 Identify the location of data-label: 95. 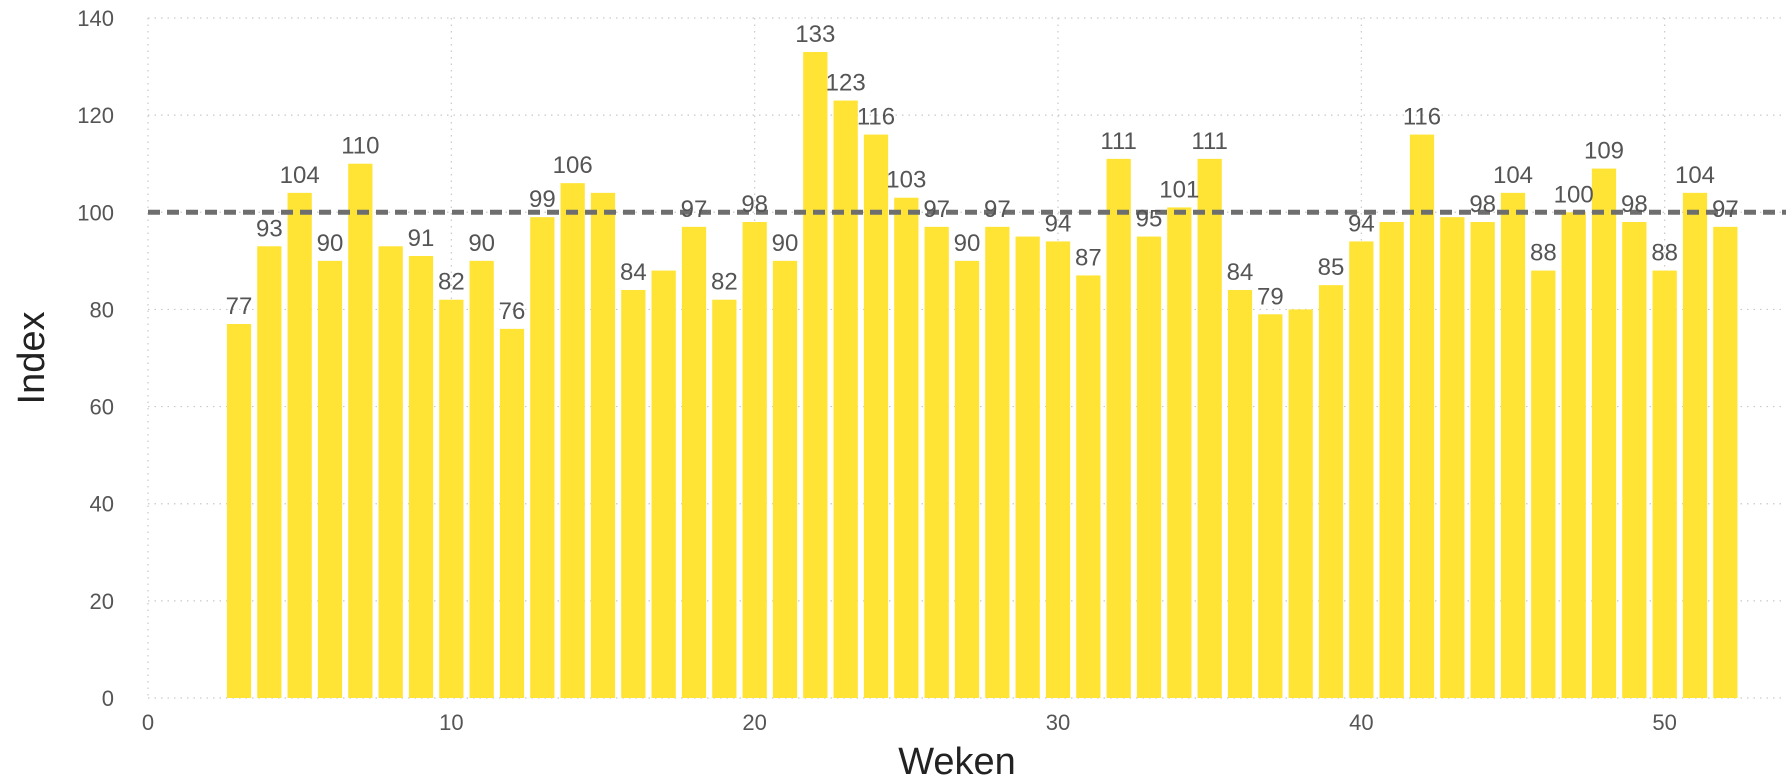
(1149, 219).